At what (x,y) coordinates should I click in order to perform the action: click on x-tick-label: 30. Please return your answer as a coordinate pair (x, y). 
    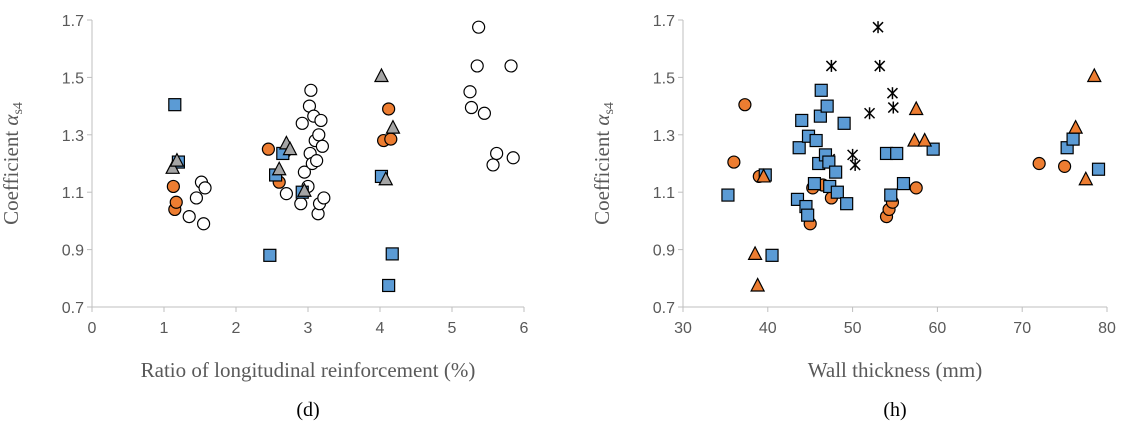
    Looking at the image, I should click on (683, 328).